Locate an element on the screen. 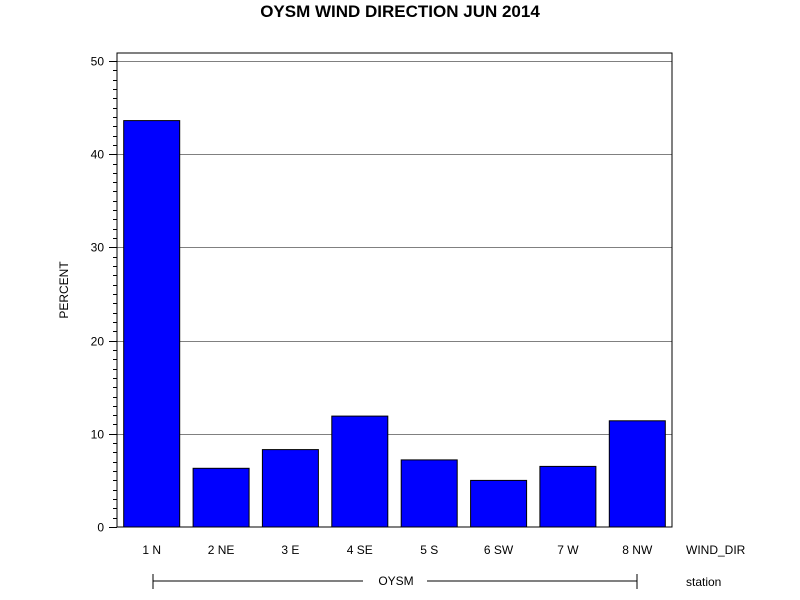 Image resolution: width=800 pixels, height=600 pixels. group-label: OYSM is located at coordinates (395, 581).